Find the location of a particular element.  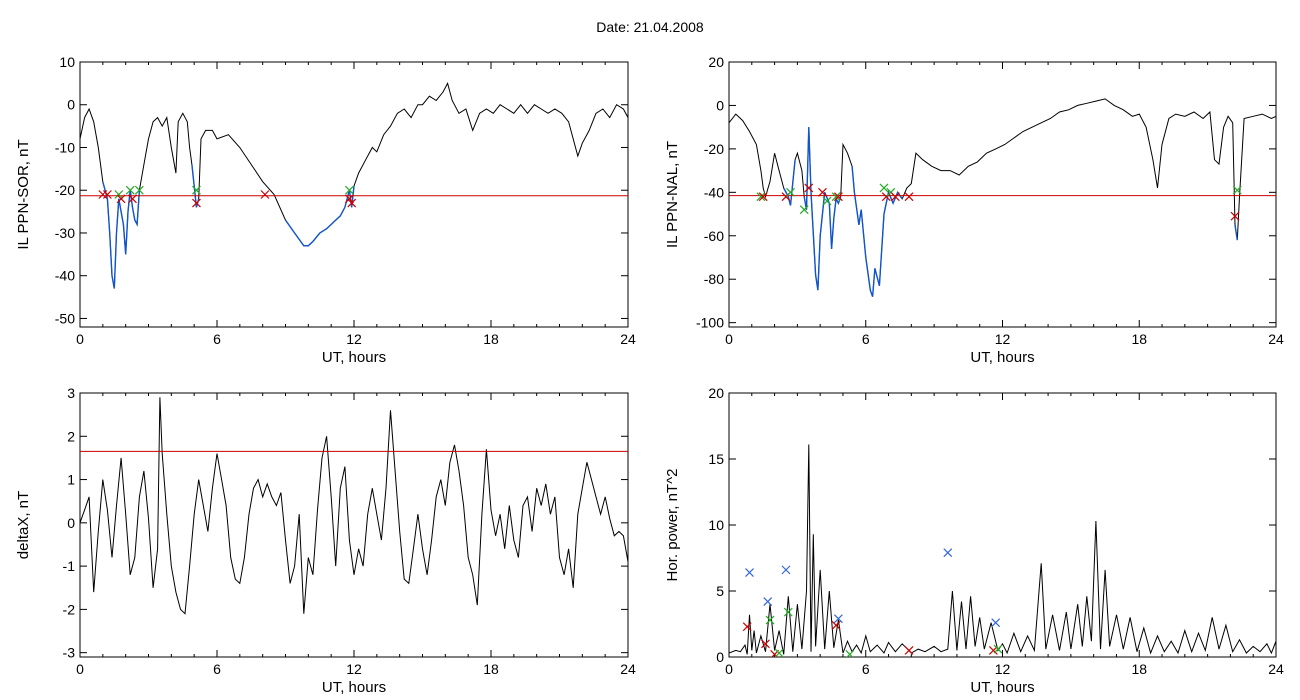

y-axis-label: Hor. power, nT^2 is located at coordinates (672, 525).